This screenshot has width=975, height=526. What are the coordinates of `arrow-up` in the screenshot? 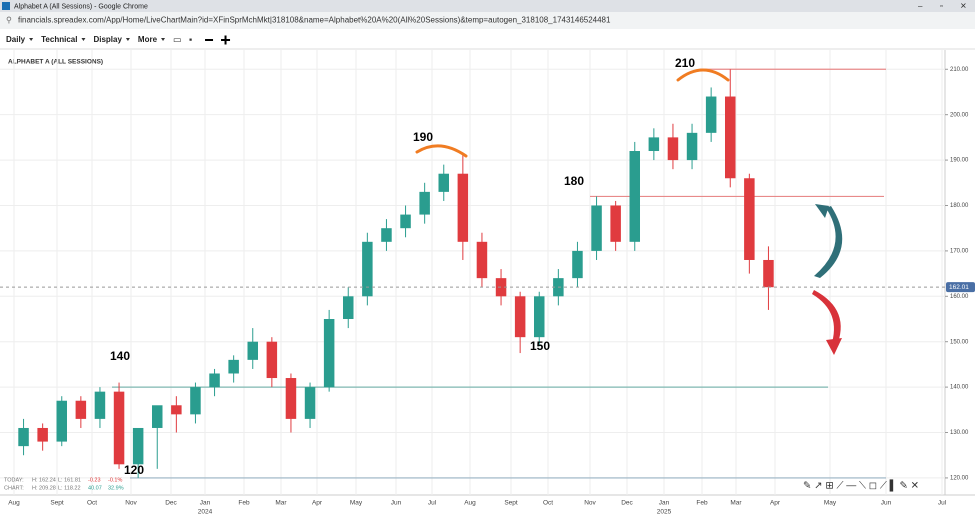 It's located at (828, 242).